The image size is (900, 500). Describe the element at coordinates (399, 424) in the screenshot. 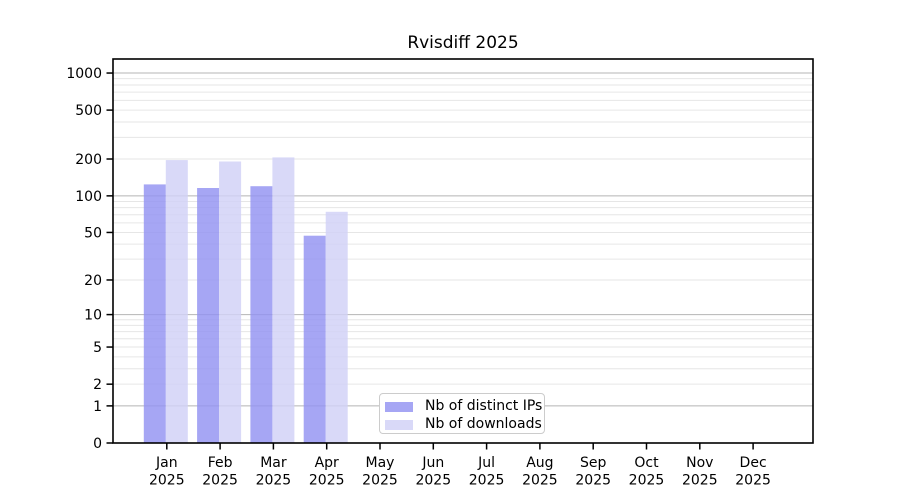

I see `legend-swatch-downloads-icon` at that location.